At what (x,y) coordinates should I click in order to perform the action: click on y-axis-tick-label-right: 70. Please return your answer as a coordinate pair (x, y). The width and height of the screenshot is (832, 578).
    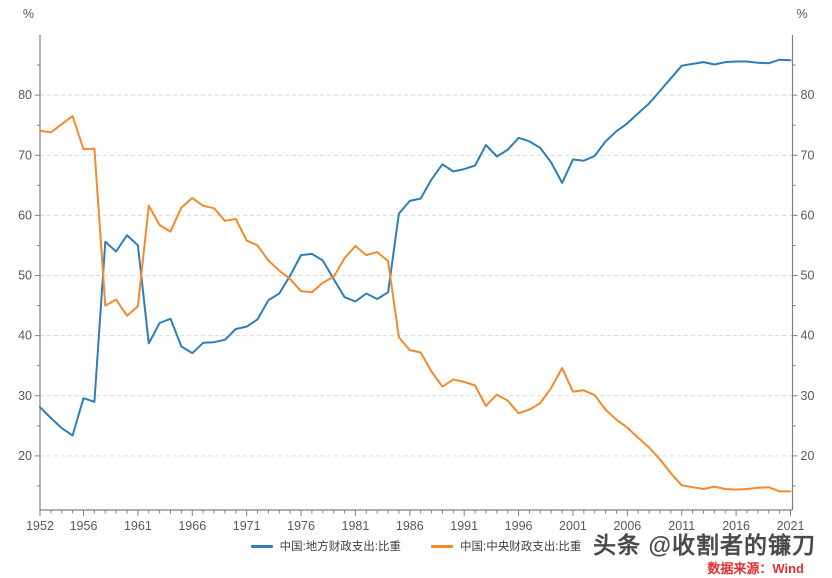
    Looking at the image, I should click on (808, 155).